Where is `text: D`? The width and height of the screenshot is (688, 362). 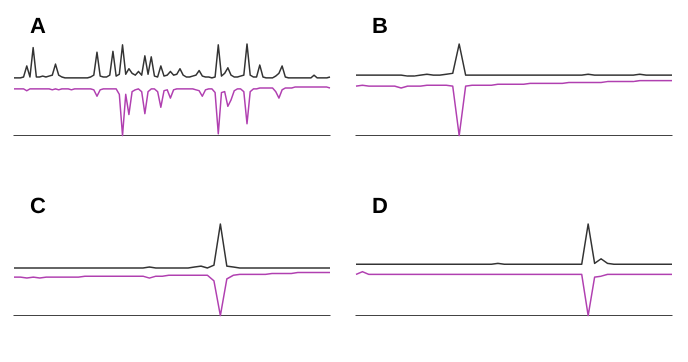
text: D is located at coordinates (380, 205).